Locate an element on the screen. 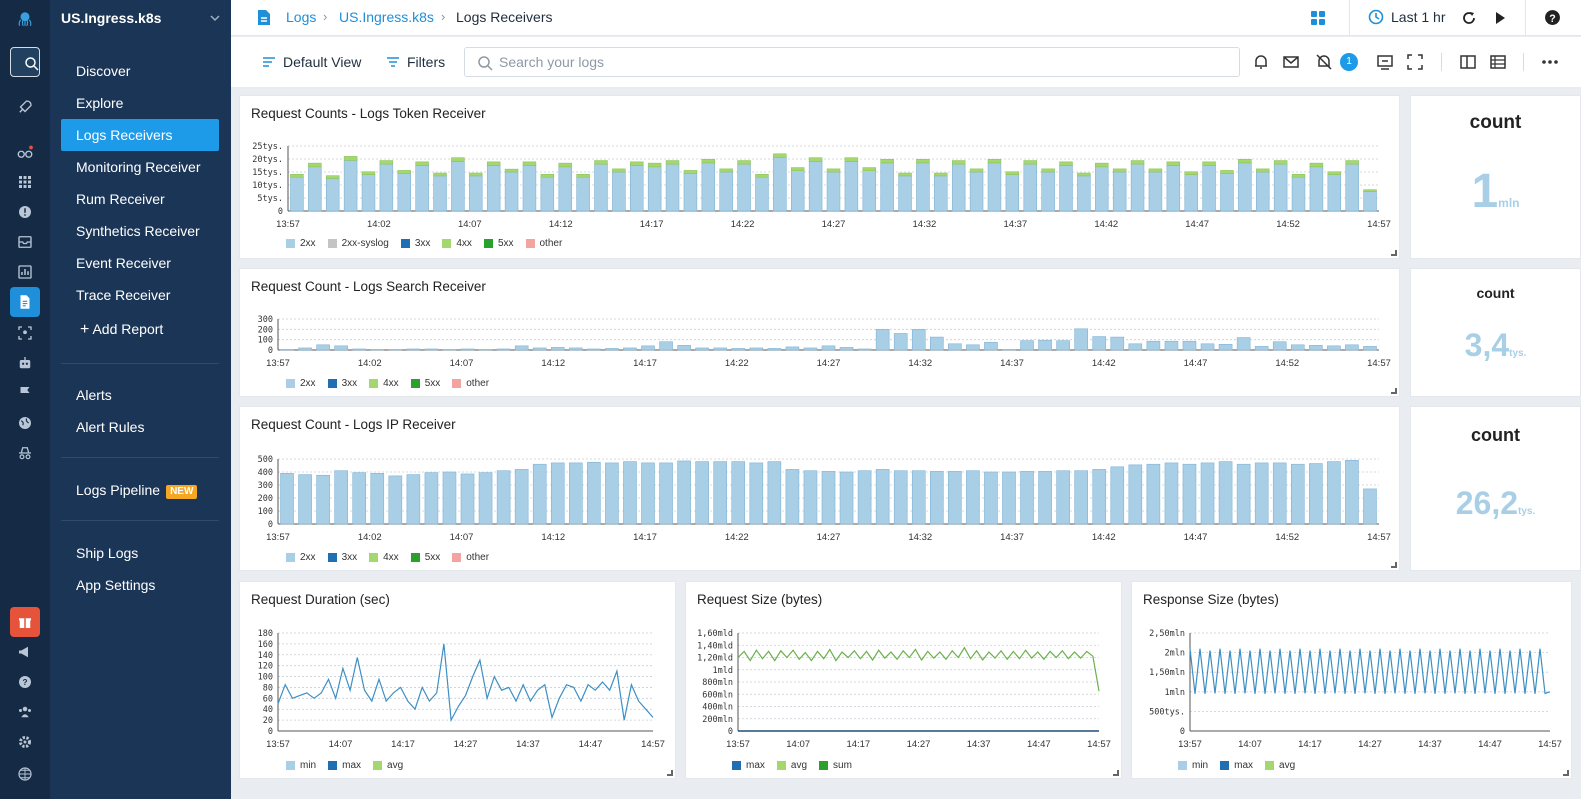 The width and height of the screenshot is (1581, 799). more-options-icon is located at coordinates (1550, 62).